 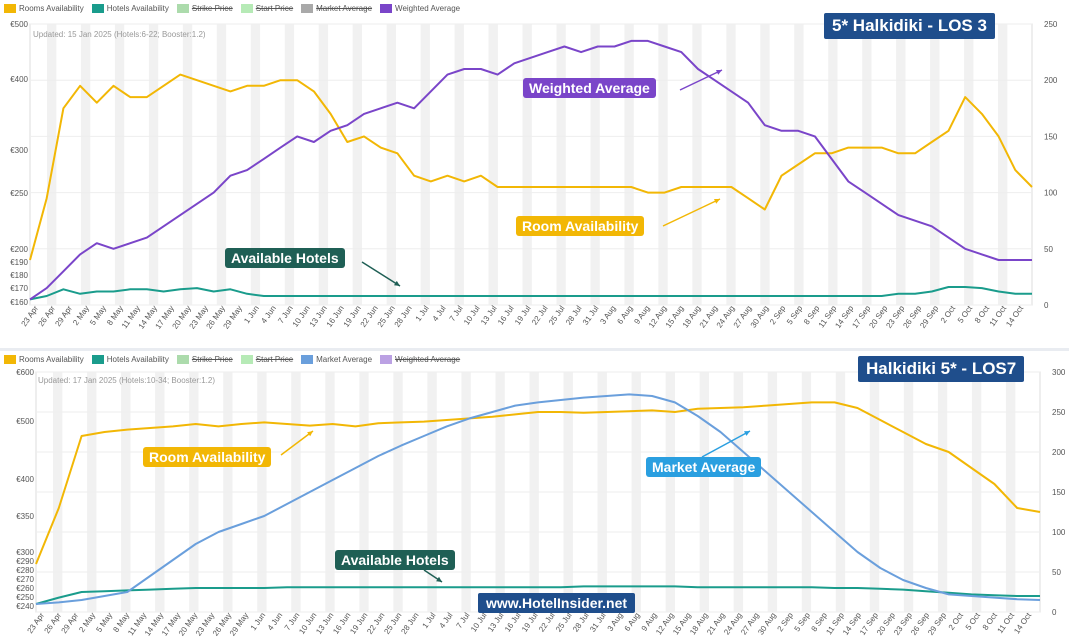 What do you see at coordinates (25, 606) in the screenshot?
I see `y-left-tick-label: €240` at bounding box center [25, 606].